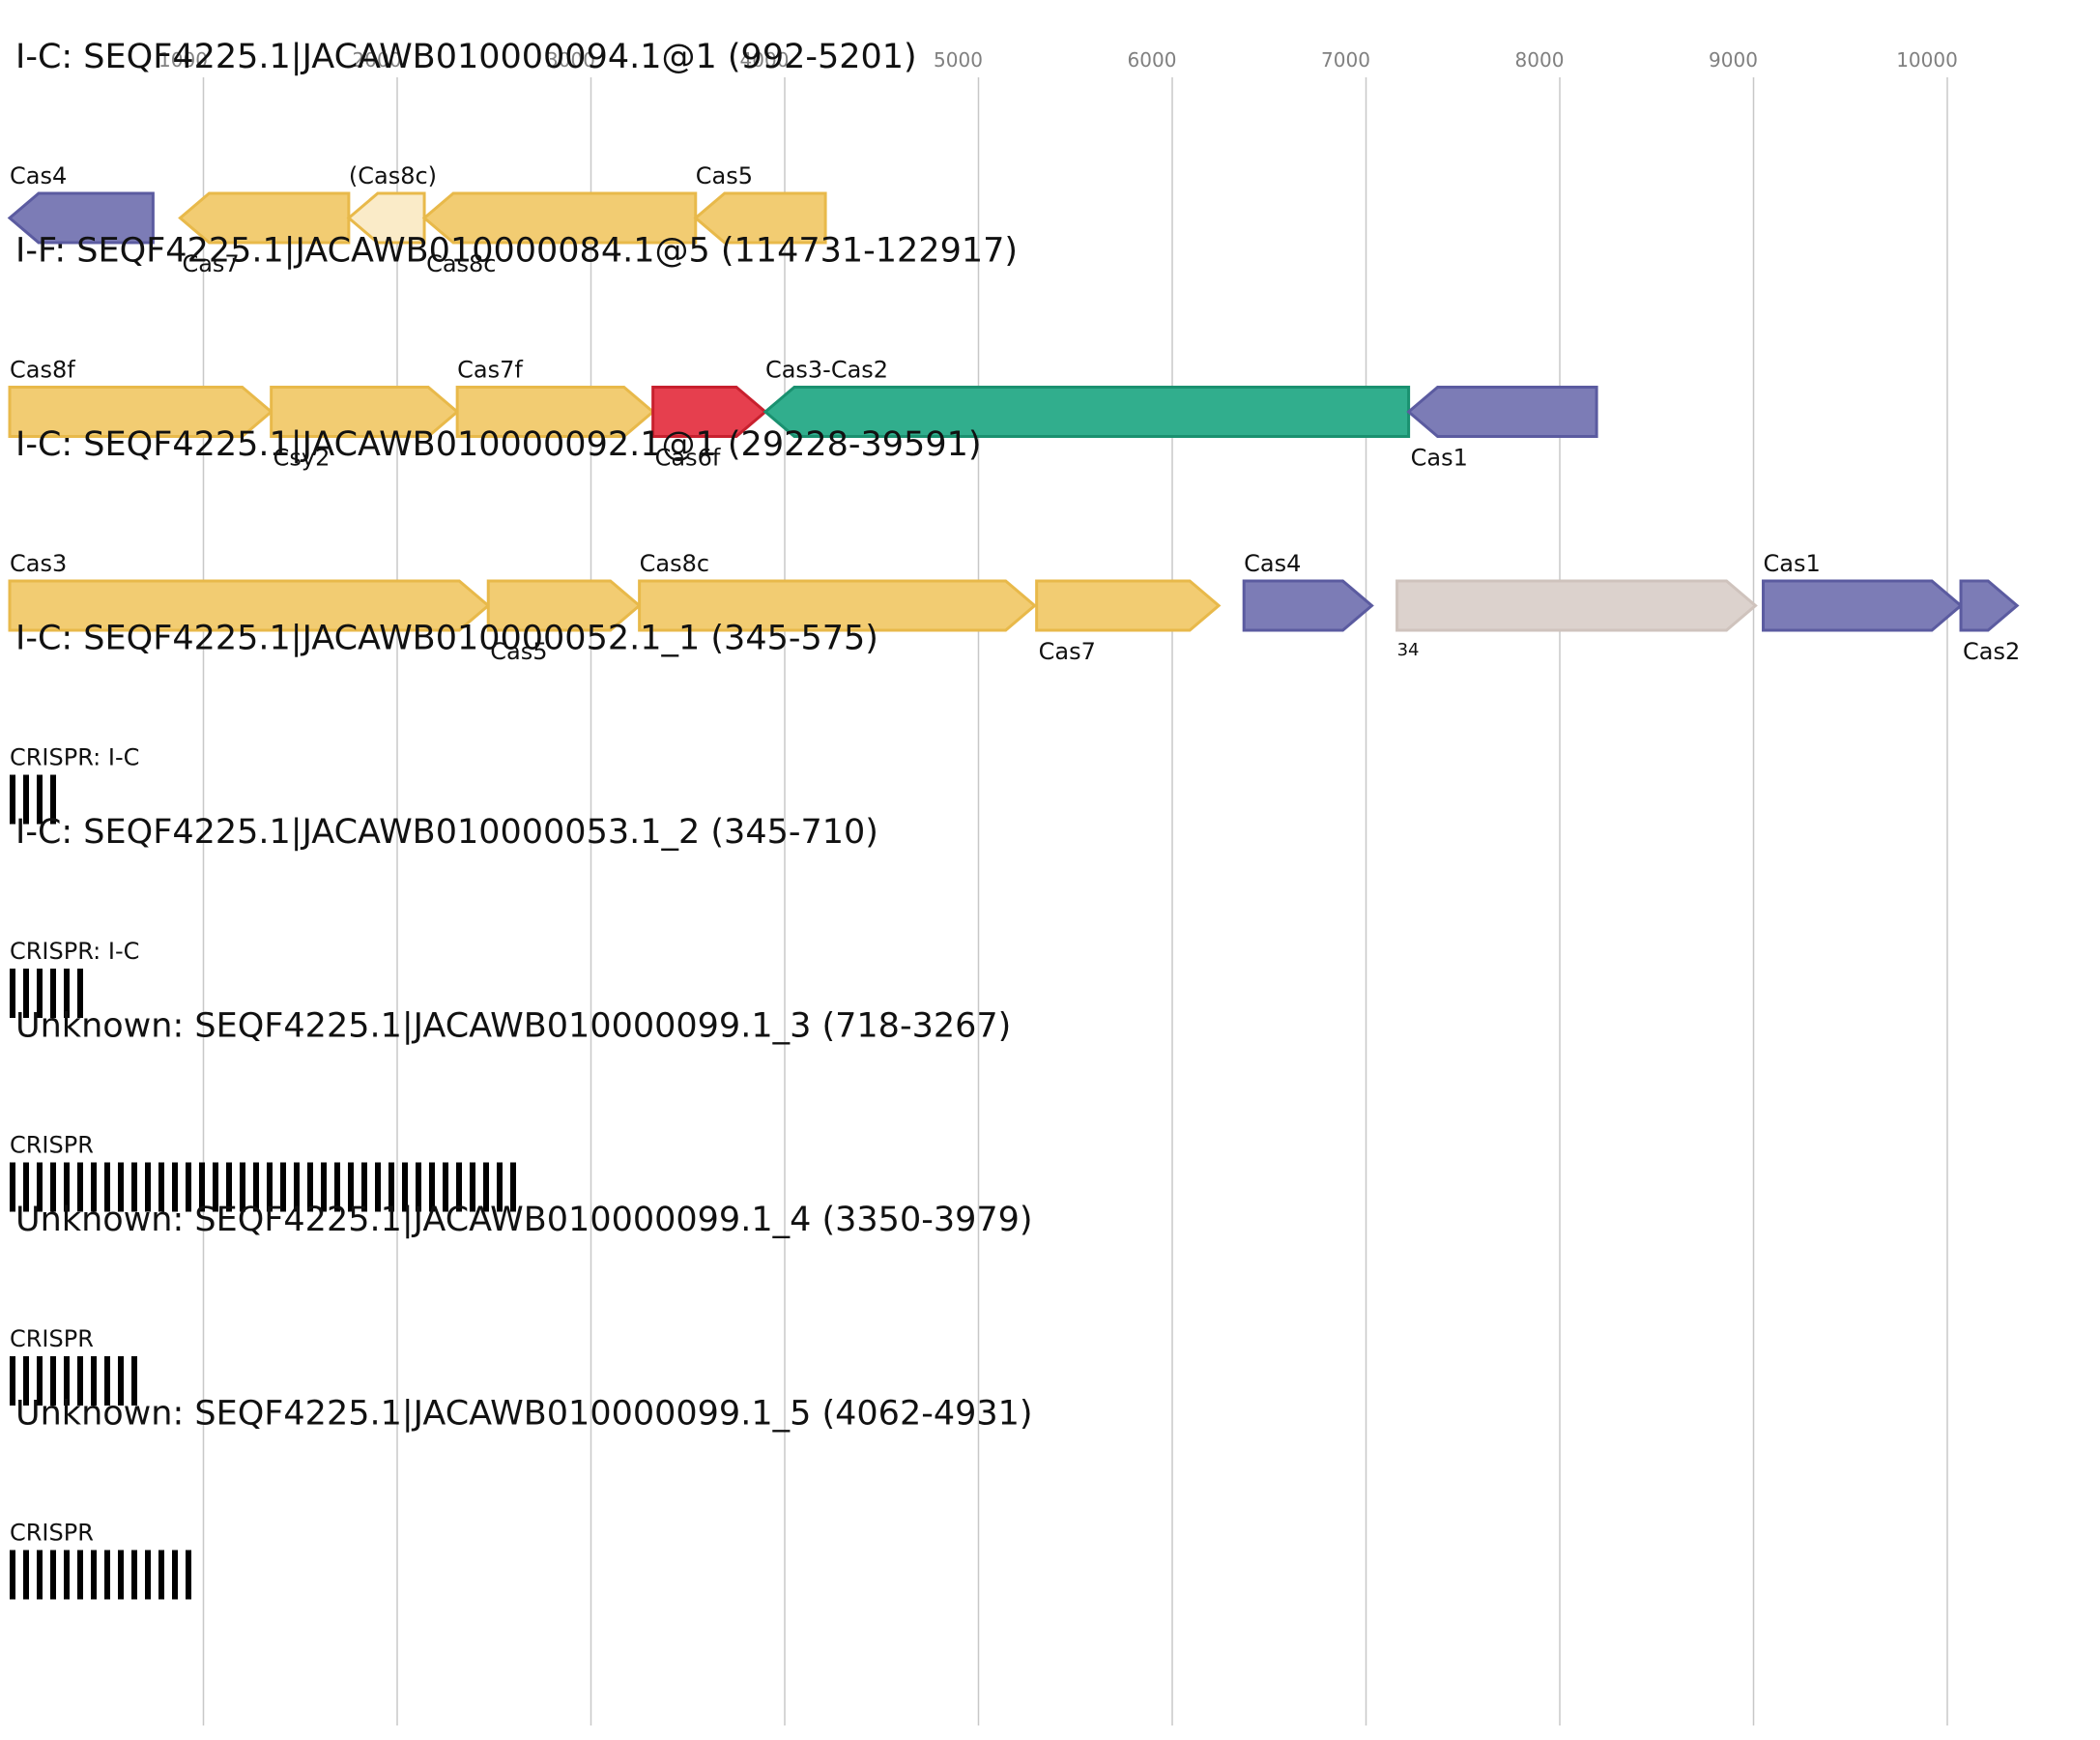 The width and height of the screenshot is (2100, 1740). Describe the element at coordinates (42, 370) in the screenshot. I see `gene-label: Cas8f` at that location.